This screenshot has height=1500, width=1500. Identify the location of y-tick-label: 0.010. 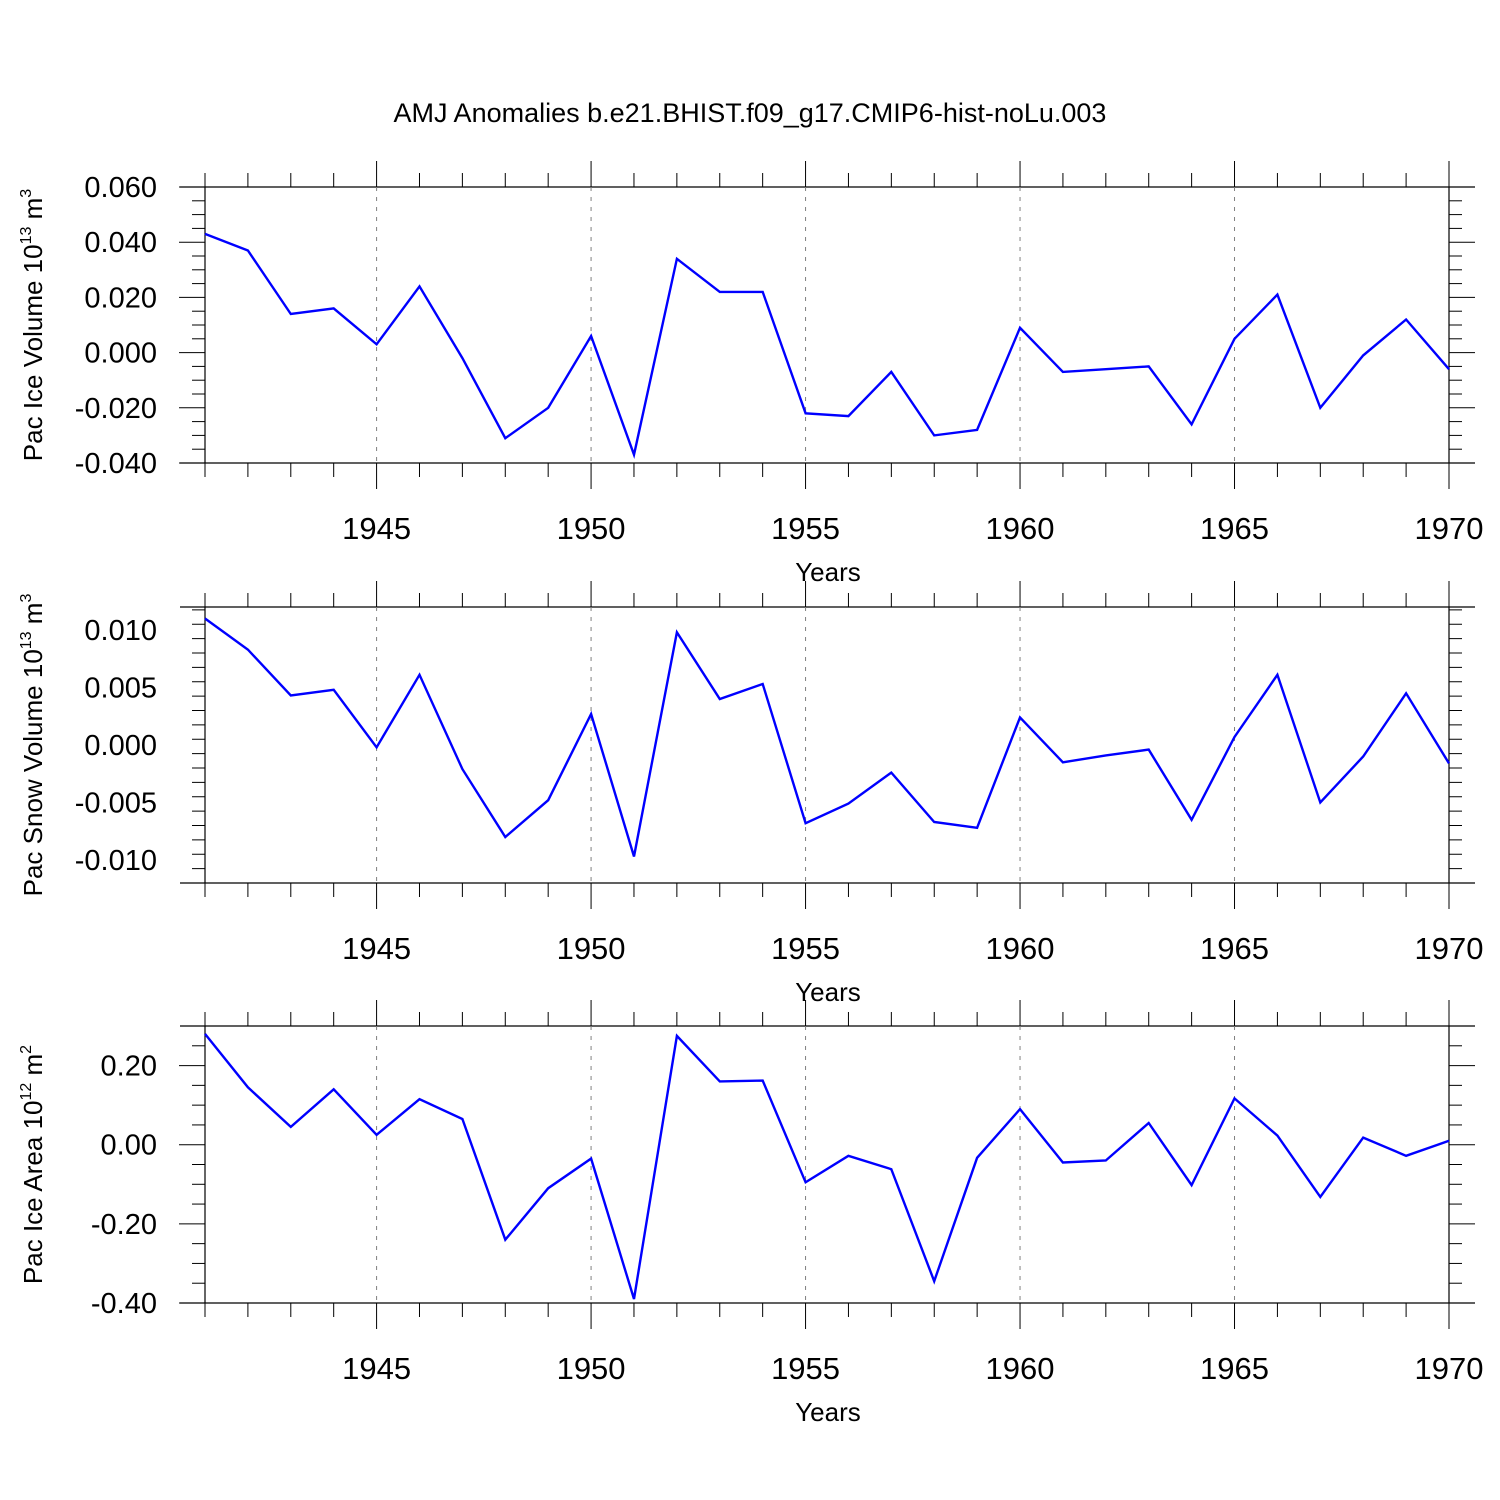
(120, 631).